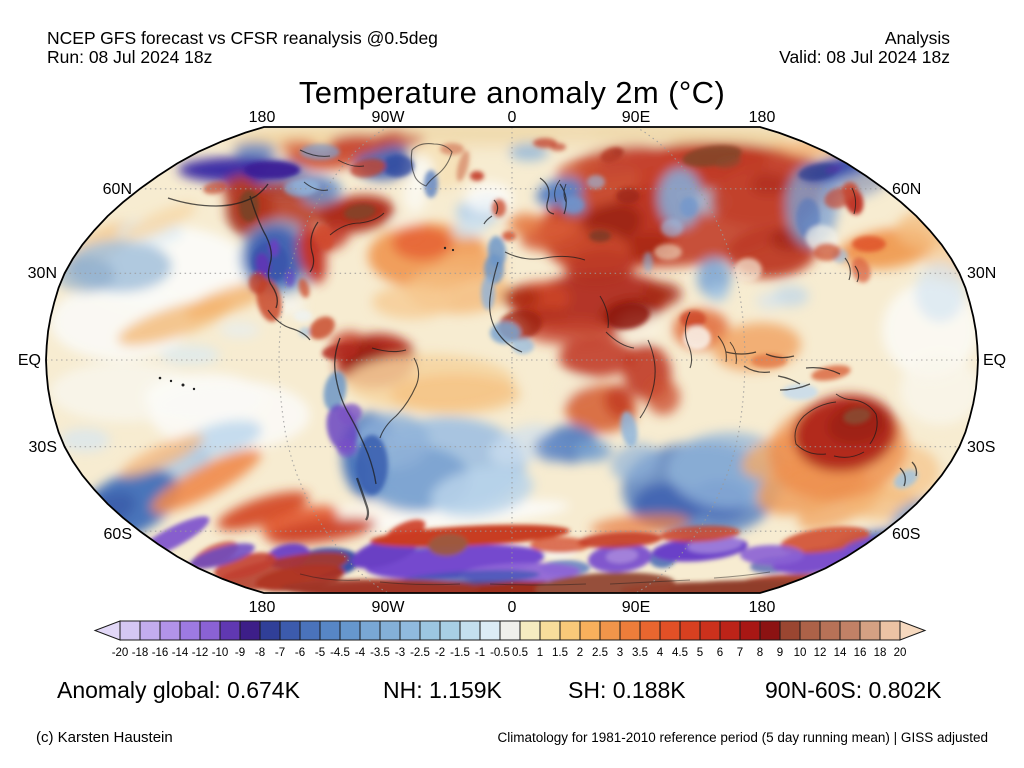 This screenshot has height=768, width=1024. I want to click on svg-text: -2.5, so click(420, 653).